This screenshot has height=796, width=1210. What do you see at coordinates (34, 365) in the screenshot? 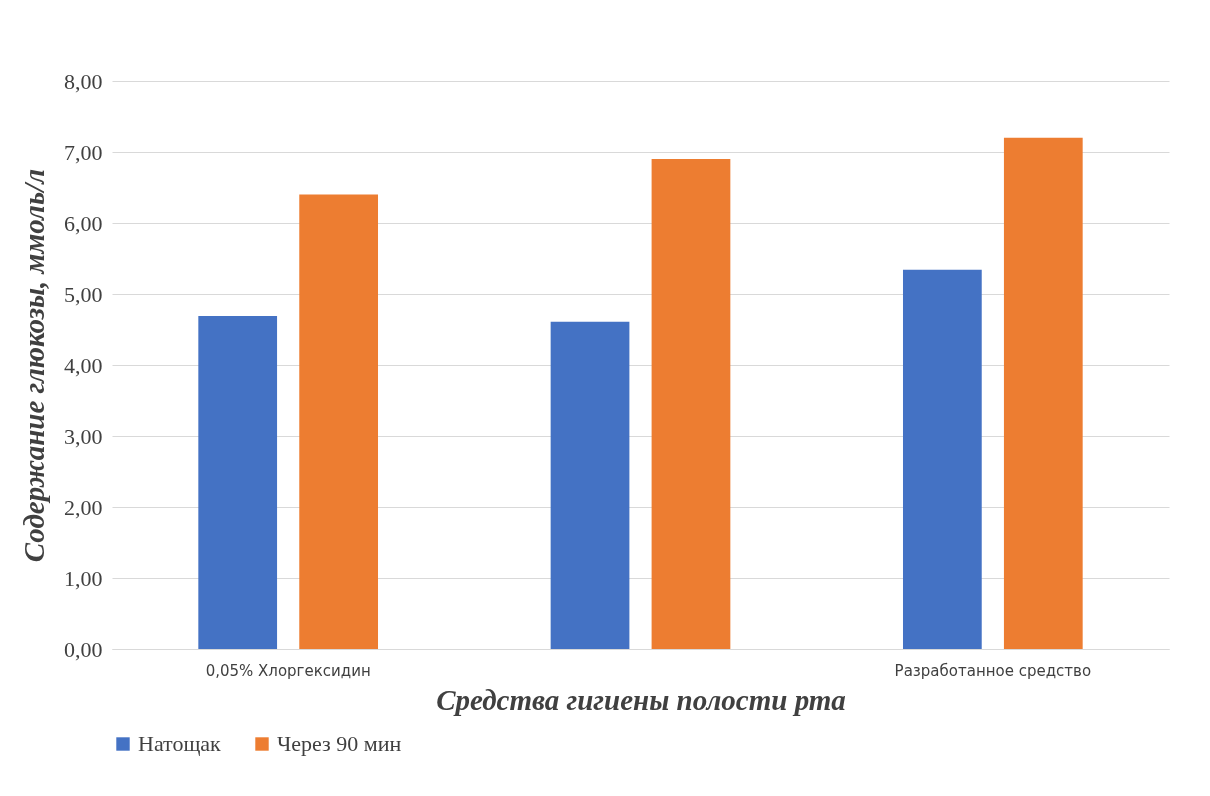
I see `y-axis-title: Содержание глюкозы, ммоль/л` at bounding box center [34, 365].